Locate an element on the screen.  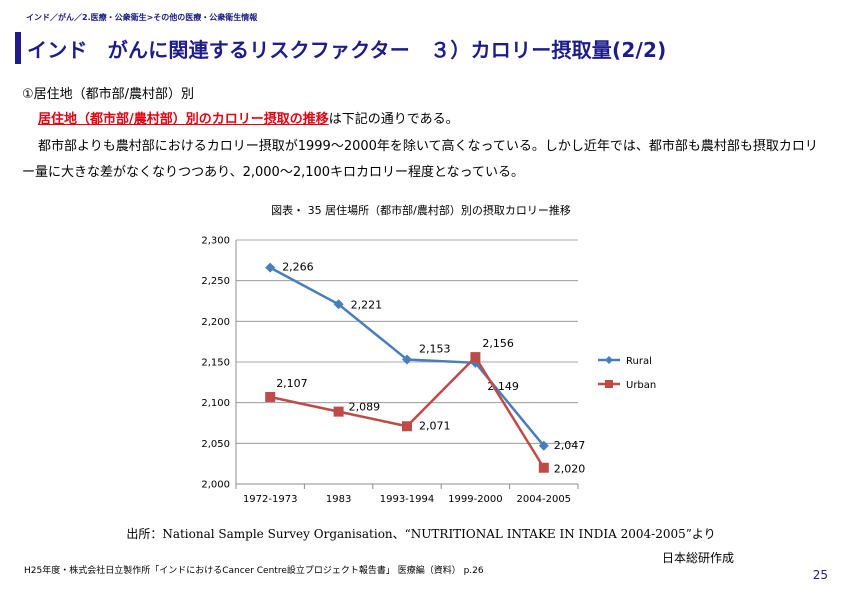
data-label-rural: 2,047 is located at coordinates (570, 445).